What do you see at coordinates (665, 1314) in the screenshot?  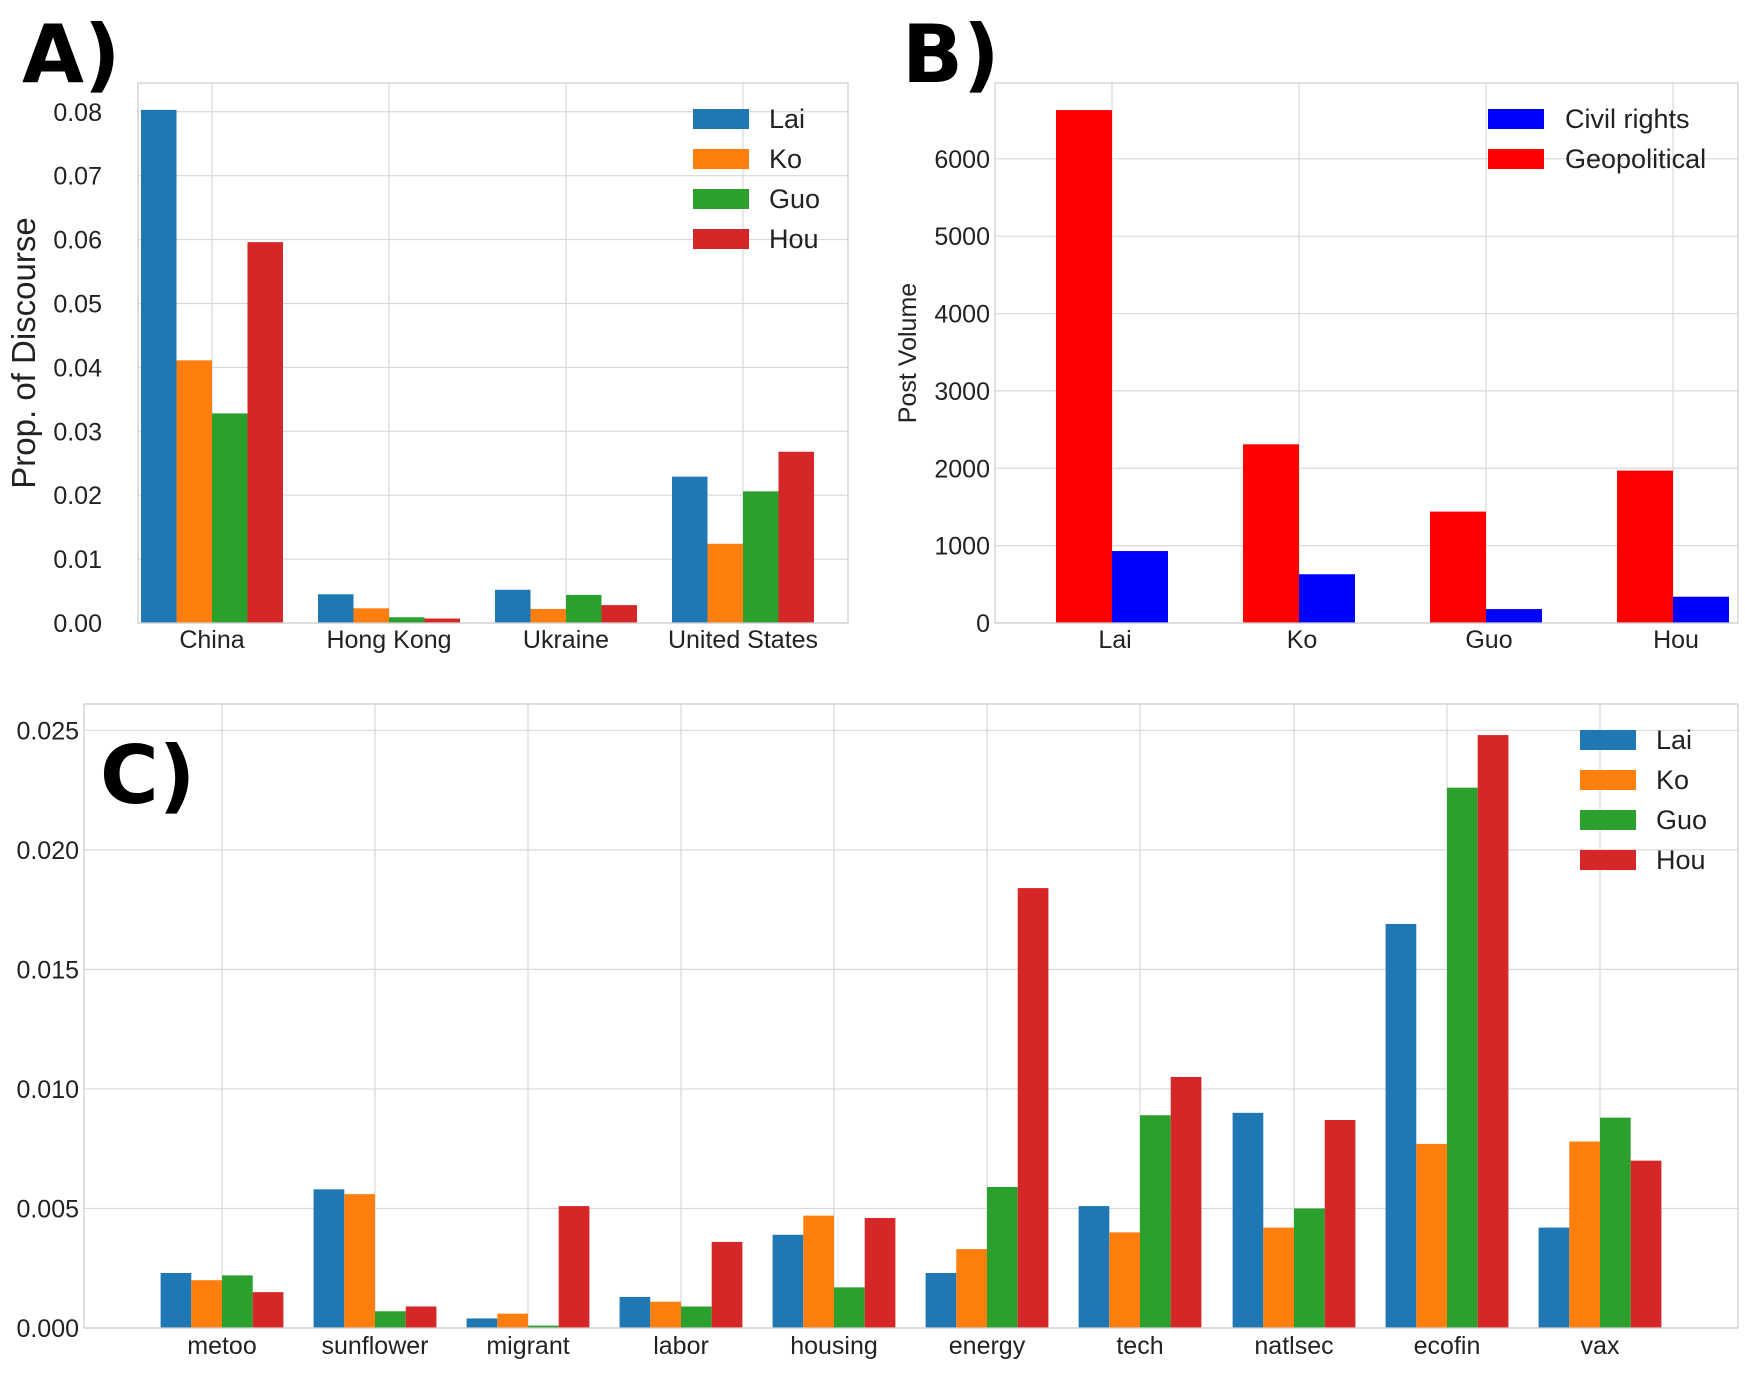 I see `bar-ko-labor` at bounding box center [665, 1314].